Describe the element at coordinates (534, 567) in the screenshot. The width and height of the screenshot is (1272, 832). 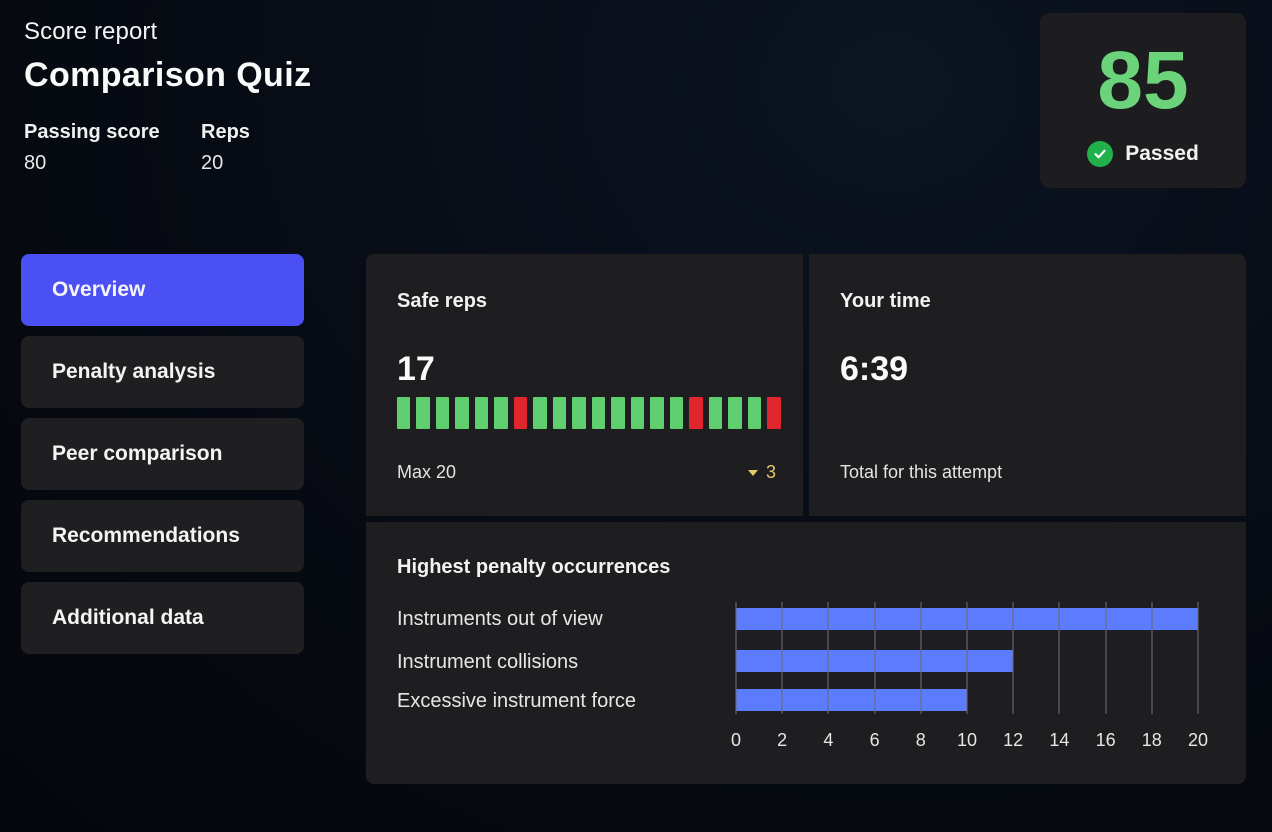
I see `penalty-title: Highest penalty occurrences` at that location.